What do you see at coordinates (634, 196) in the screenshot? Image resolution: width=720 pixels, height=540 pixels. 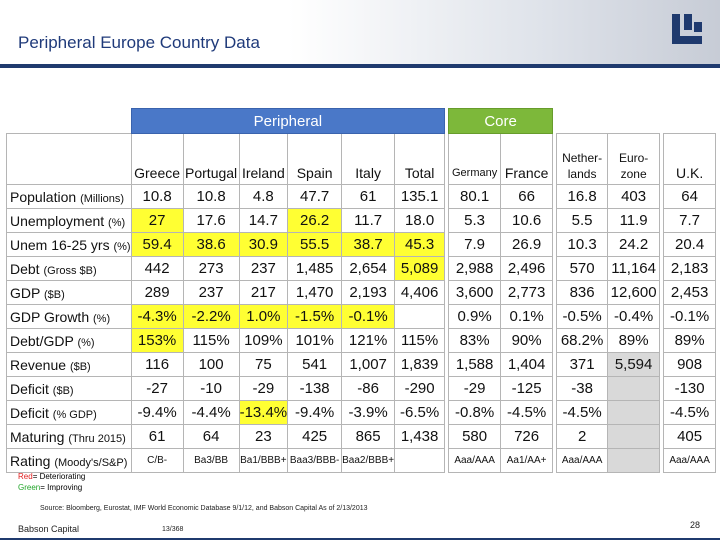 I see `table-cell: 403` at bounding box center [634, 196].